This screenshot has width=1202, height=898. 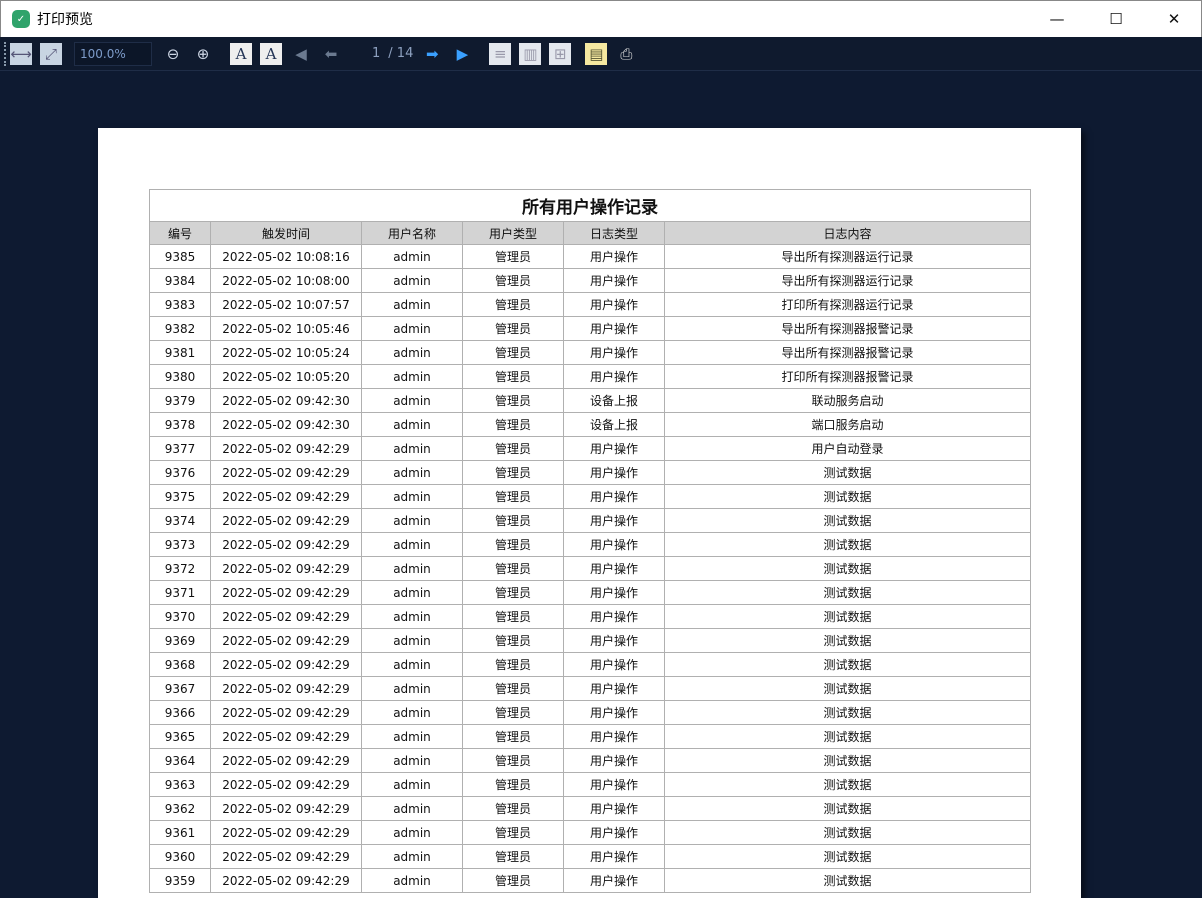 I want to click on fit-width-icon: ⟷, so click(x=21, y=53).